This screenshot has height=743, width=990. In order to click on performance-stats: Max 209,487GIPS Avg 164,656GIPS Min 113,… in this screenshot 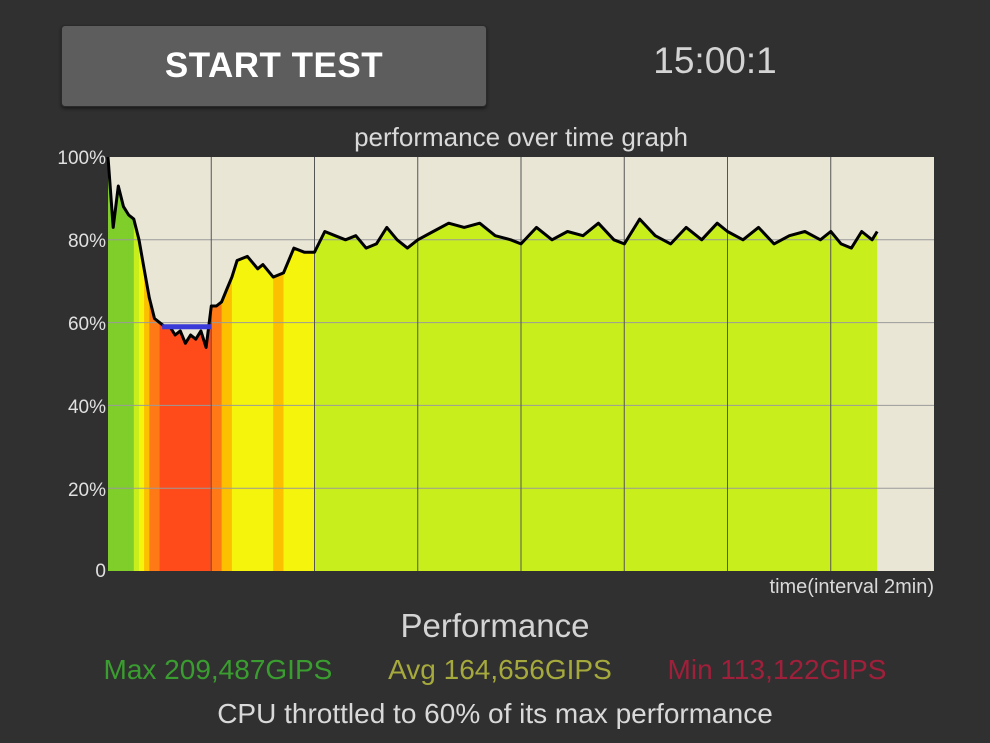, I will do `click(495, 670)`.